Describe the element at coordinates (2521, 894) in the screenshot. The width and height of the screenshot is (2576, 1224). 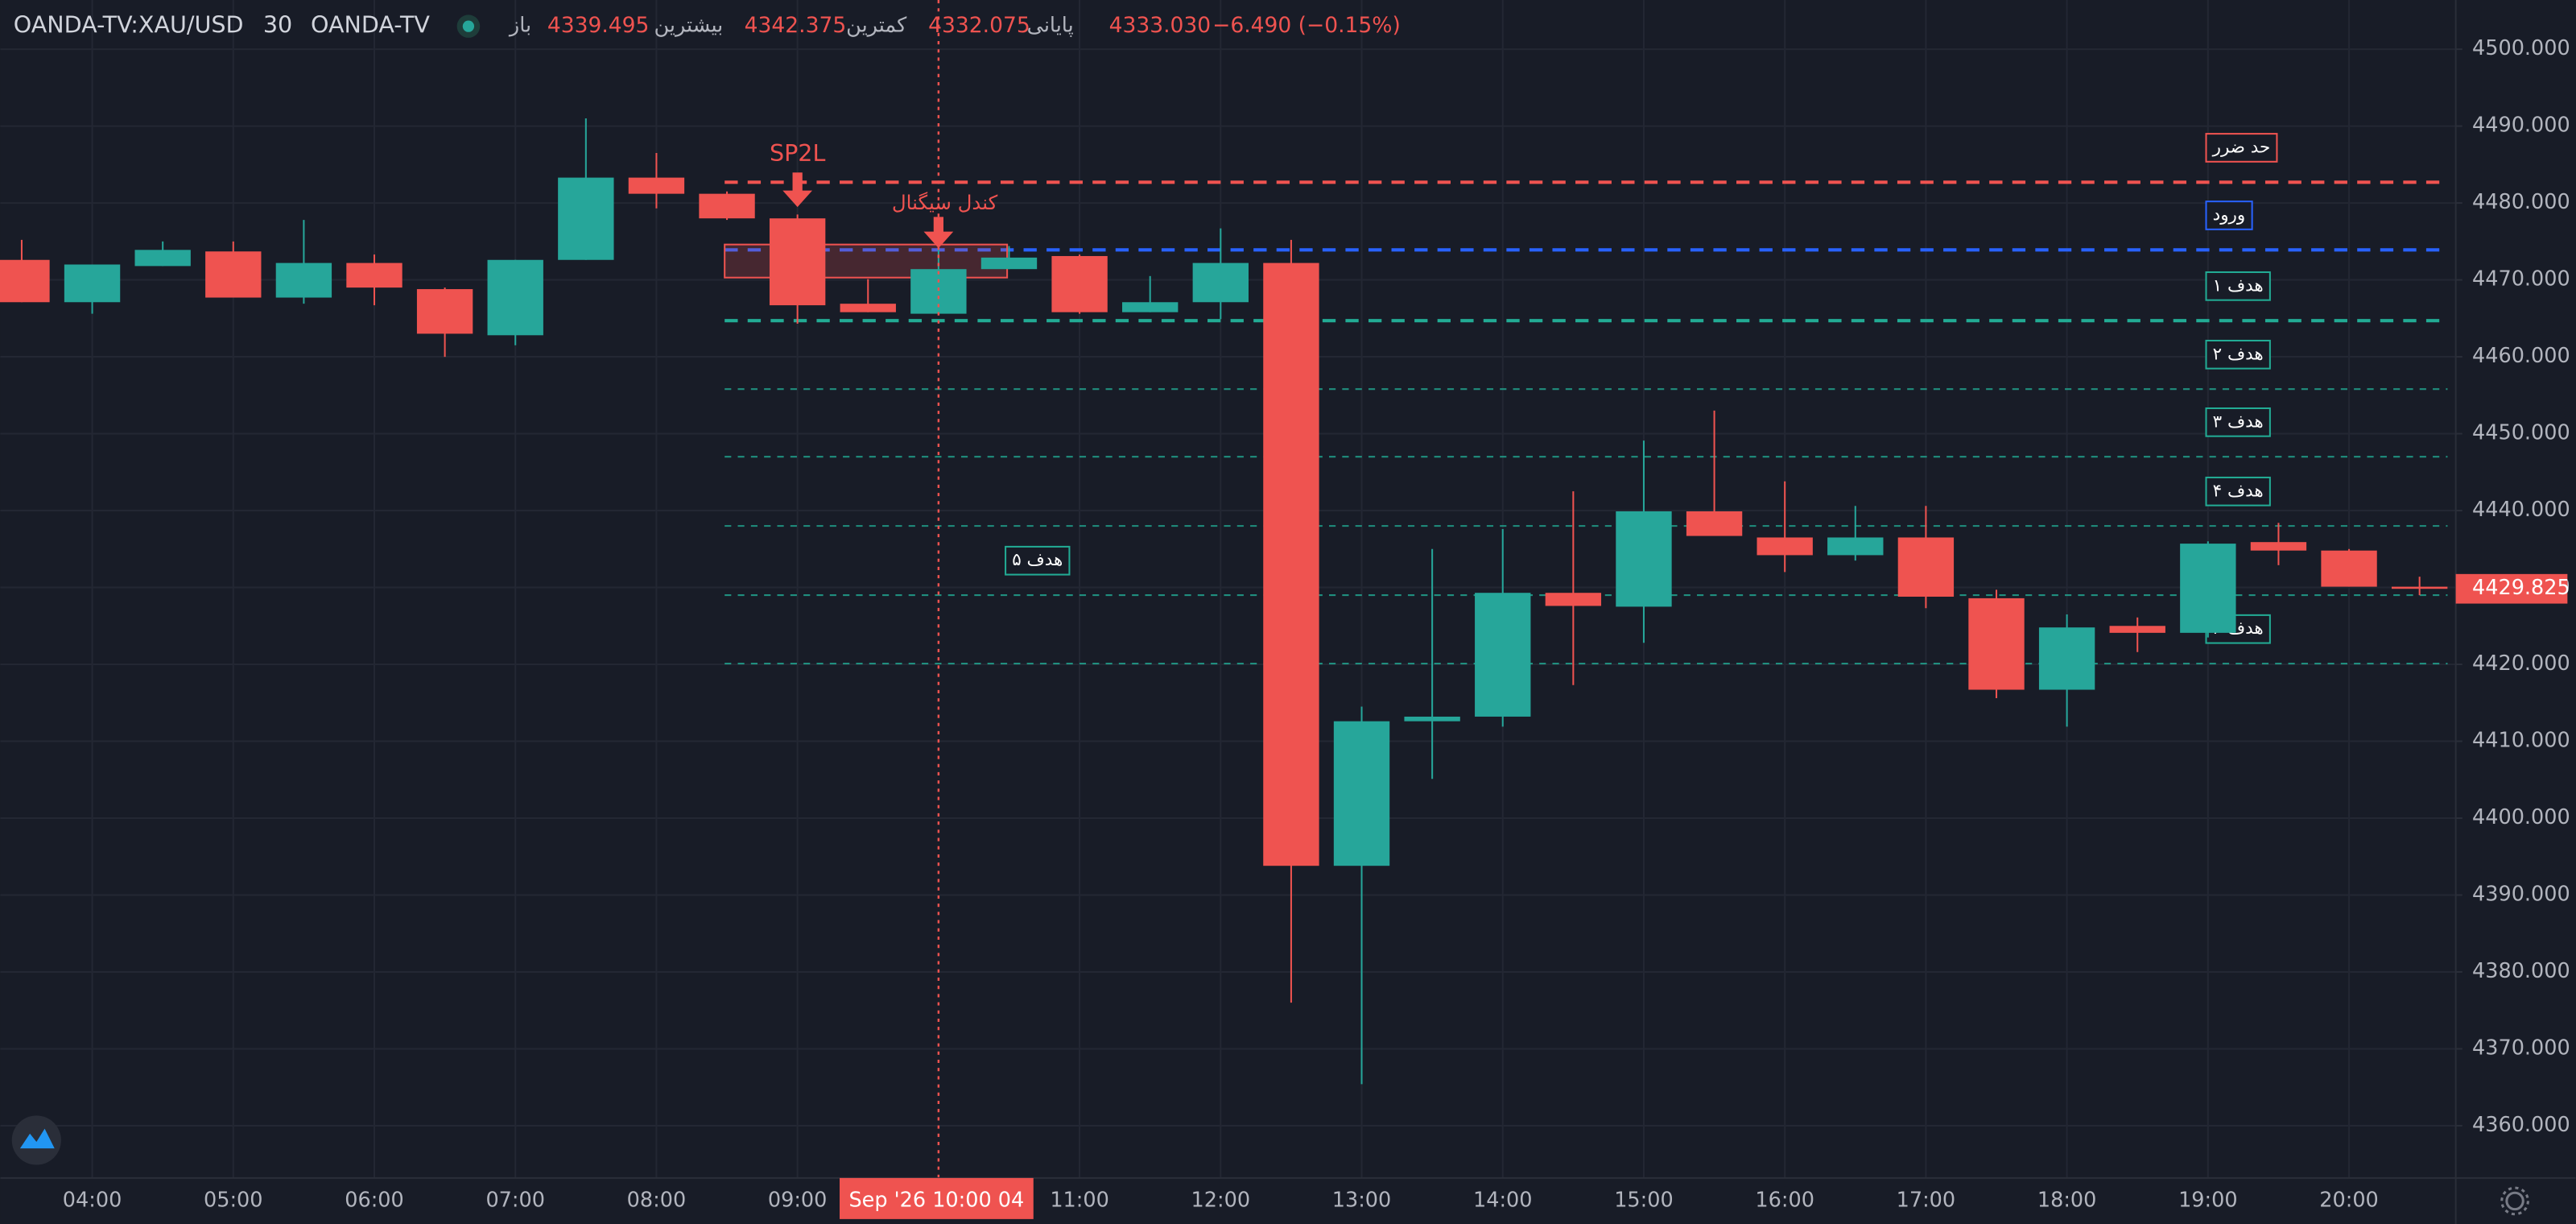
I see `y-tick-label: 4390.000` at that location.